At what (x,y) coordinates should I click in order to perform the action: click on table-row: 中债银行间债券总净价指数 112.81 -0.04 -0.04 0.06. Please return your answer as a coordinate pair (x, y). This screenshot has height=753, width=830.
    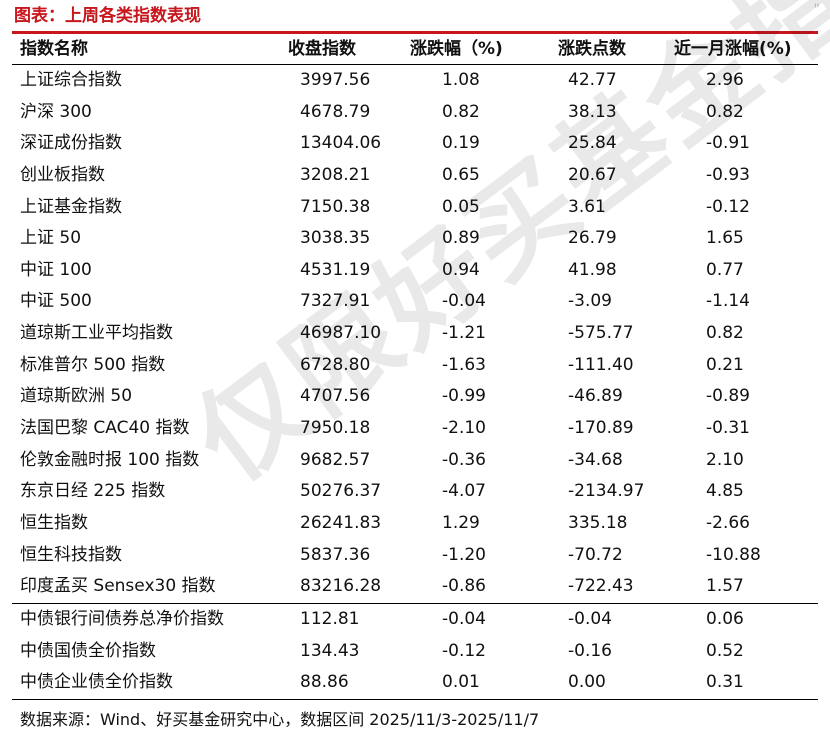
    Looking at the image, I should click on (415, 620).